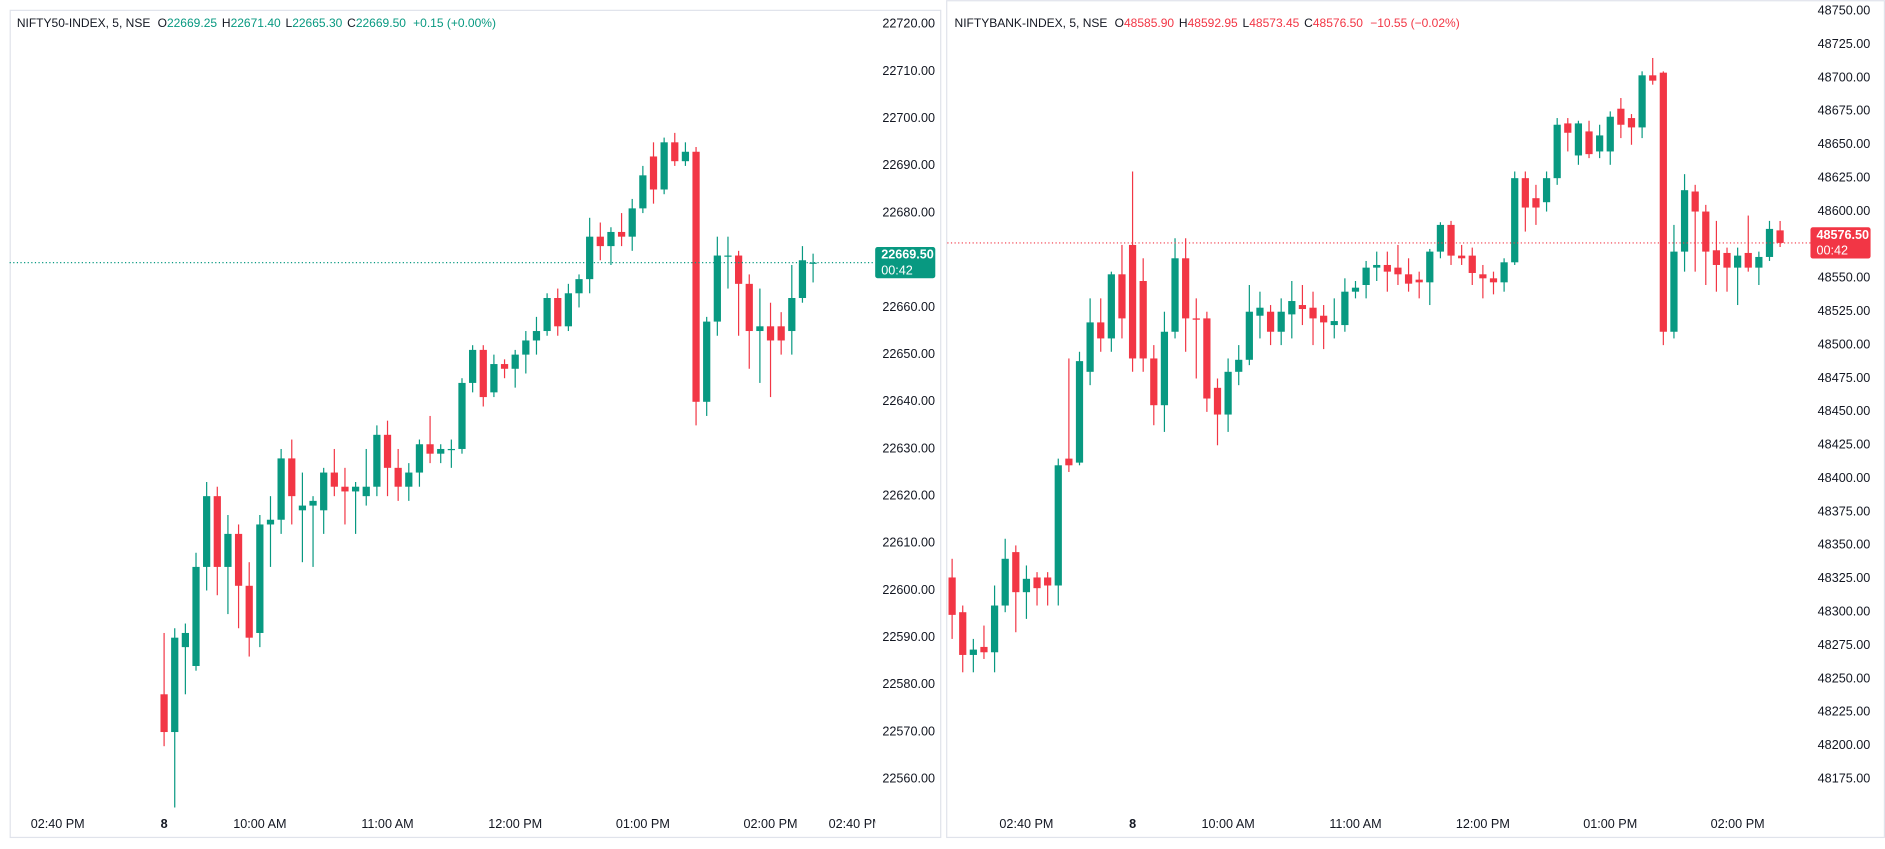 This screenshot has width=1885, height=849. What do you see at coordinates (1308, 23) in the screenshot?
I see `ohlc-letter: C` at bounding box center [1308, 23].